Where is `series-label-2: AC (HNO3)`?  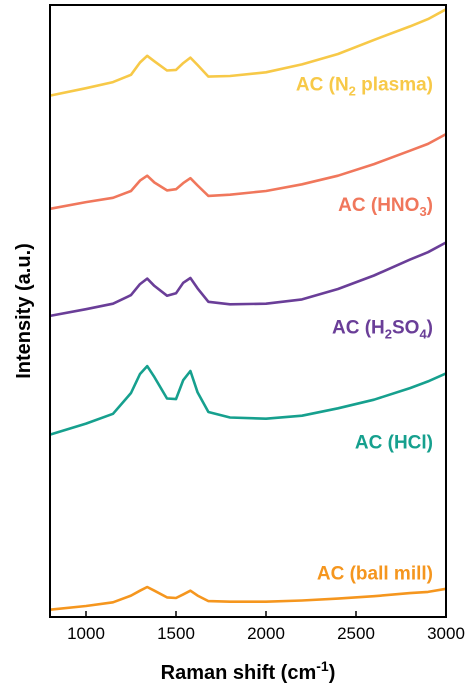
series-label-2: AC (HNO3) is located at coordinates (385, 207).